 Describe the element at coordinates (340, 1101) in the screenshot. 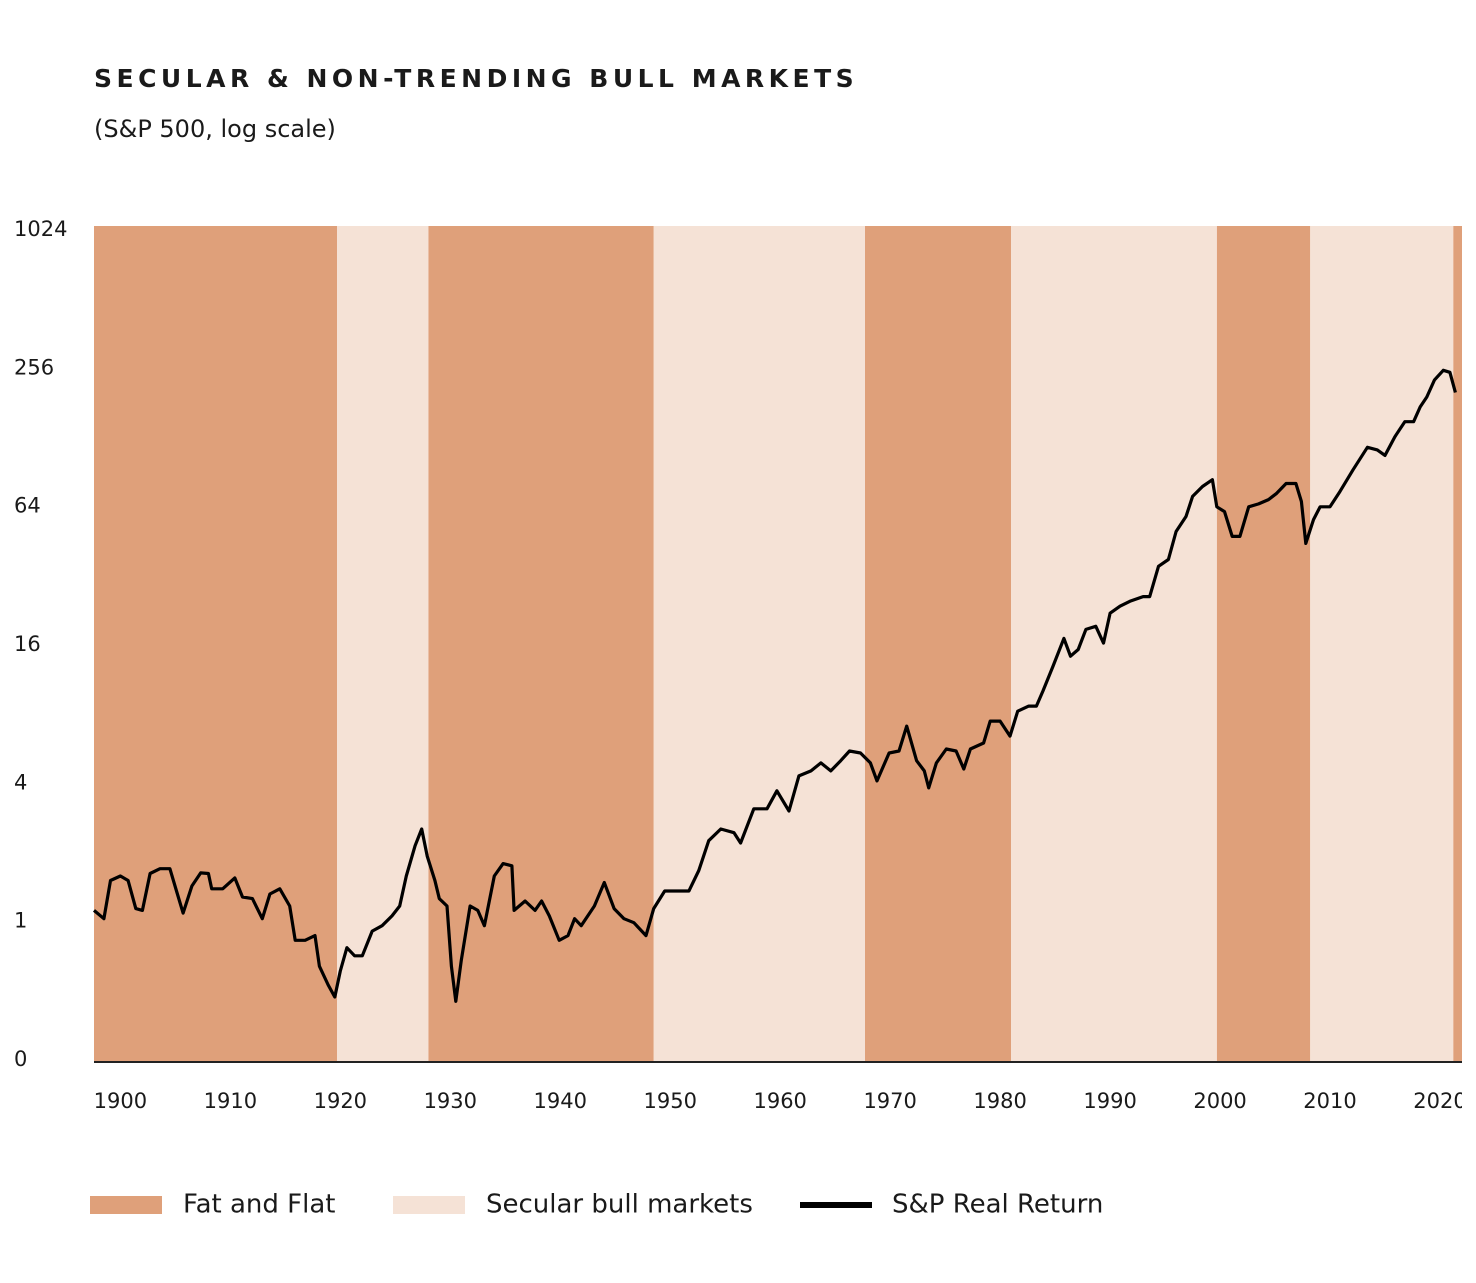

I see `x-tick-label: 1920` at that location.